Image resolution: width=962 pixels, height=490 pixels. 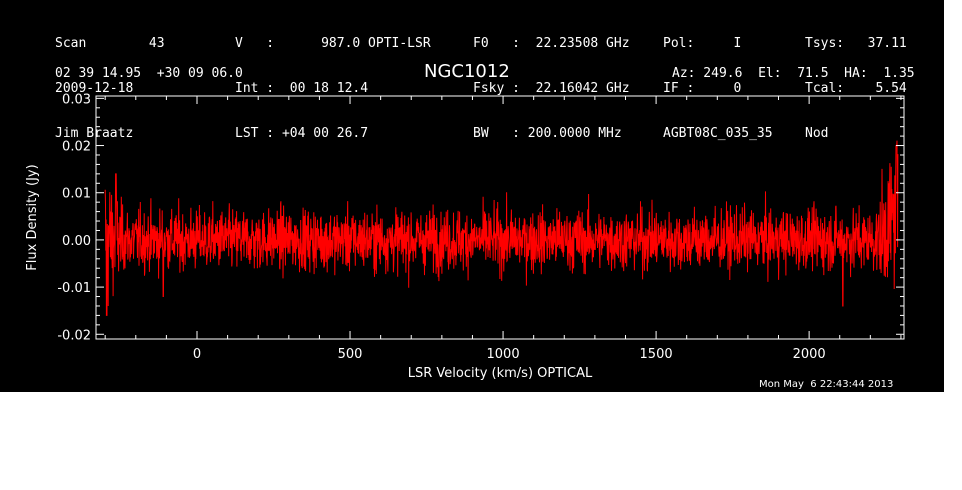 I want to click on header-col-scan: Scan 43 2009-12-18 Jim Braatz, so click(x=110, y=88).